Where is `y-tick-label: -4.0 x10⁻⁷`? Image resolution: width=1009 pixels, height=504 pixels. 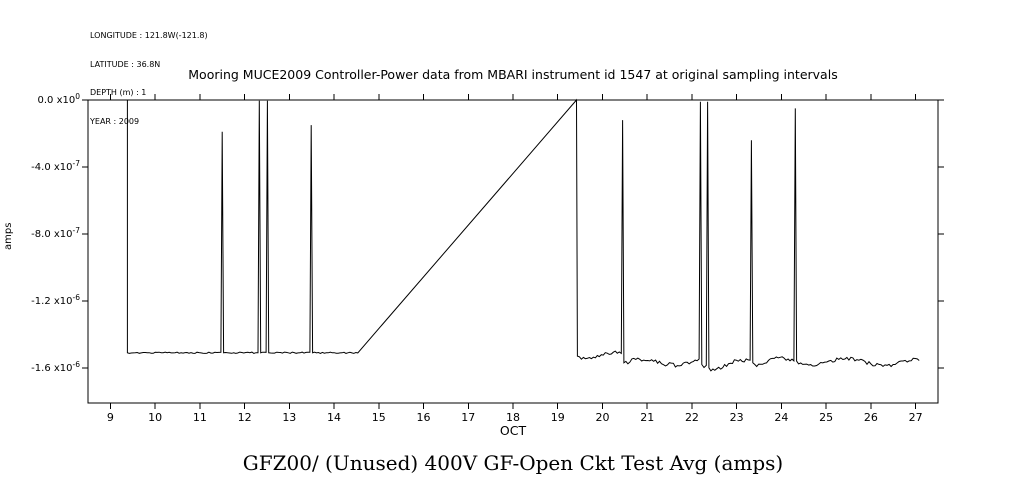 y-tick-label: -4.0 x10⁻⁷ is located at coordinates (55, 166).